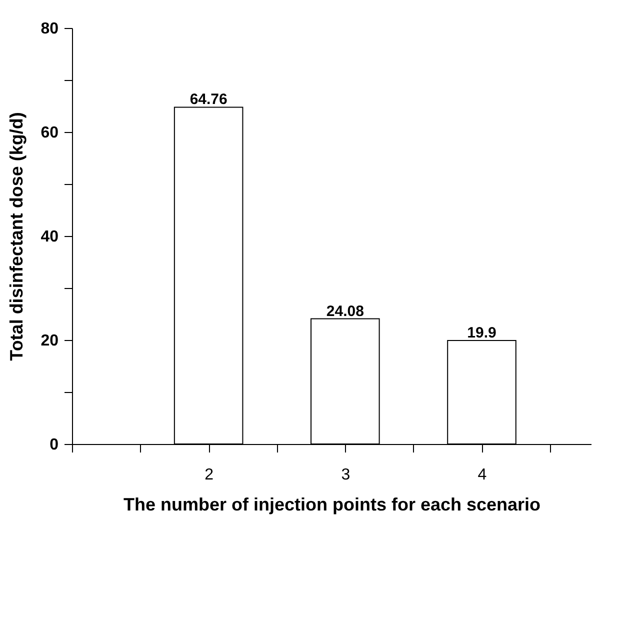 The height and width of the screenshot is (634, 638). Describe the element at coordinates (54, 445) in the screenshot. I see `y-tick-label: 0` at that location.